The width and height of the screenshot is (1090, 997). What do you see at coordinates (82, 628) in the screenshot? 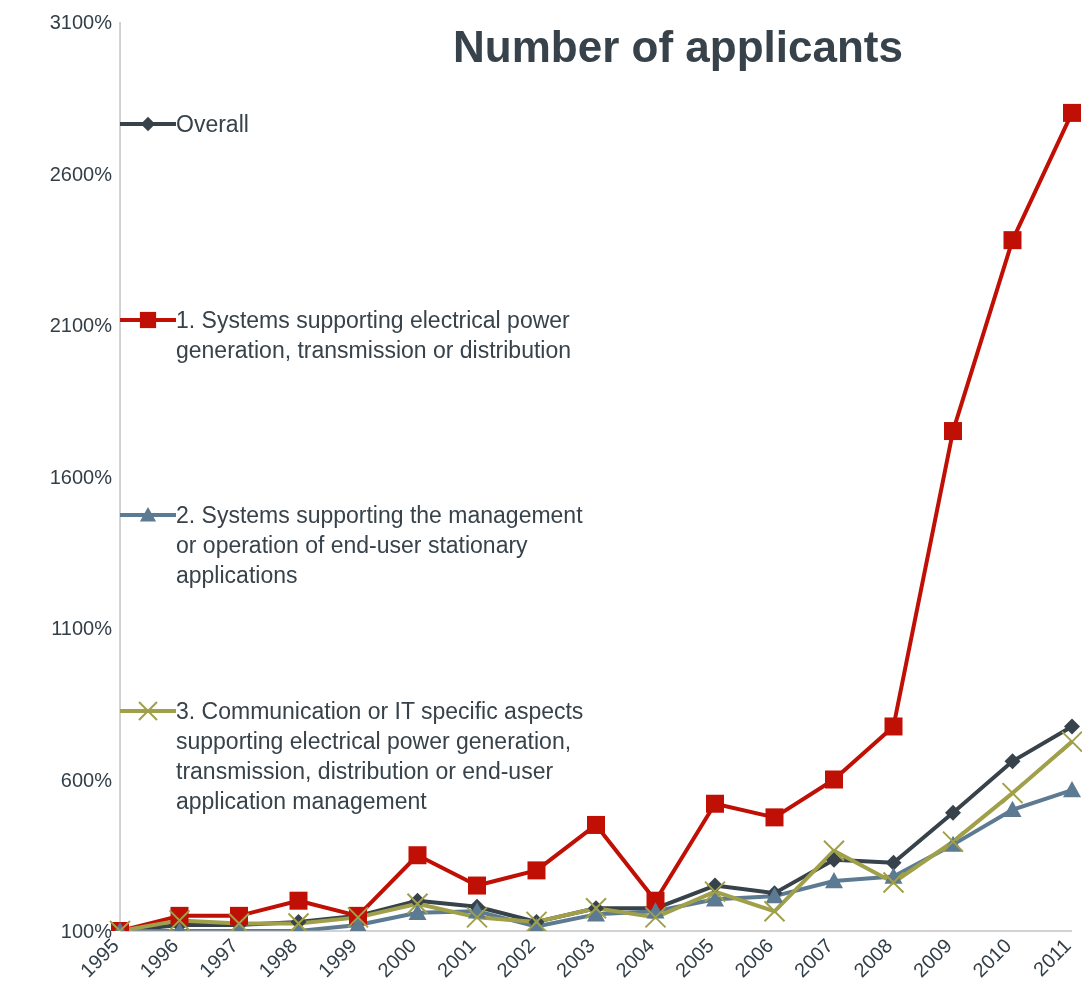
I see `y-tick-label: 1100%` at bounding box center [82, 628].